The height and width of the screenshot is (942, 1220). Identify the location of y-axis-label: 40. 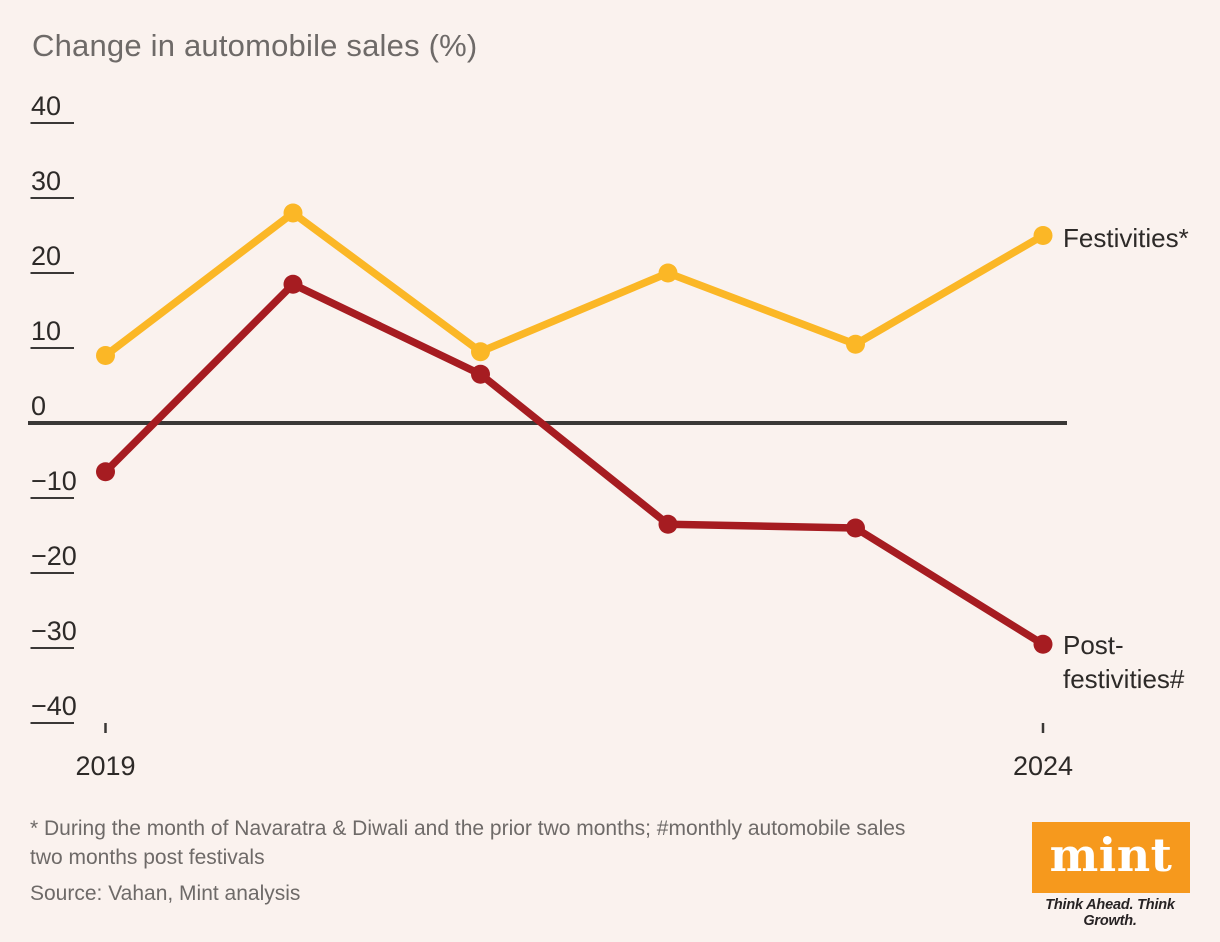
(46, 106).